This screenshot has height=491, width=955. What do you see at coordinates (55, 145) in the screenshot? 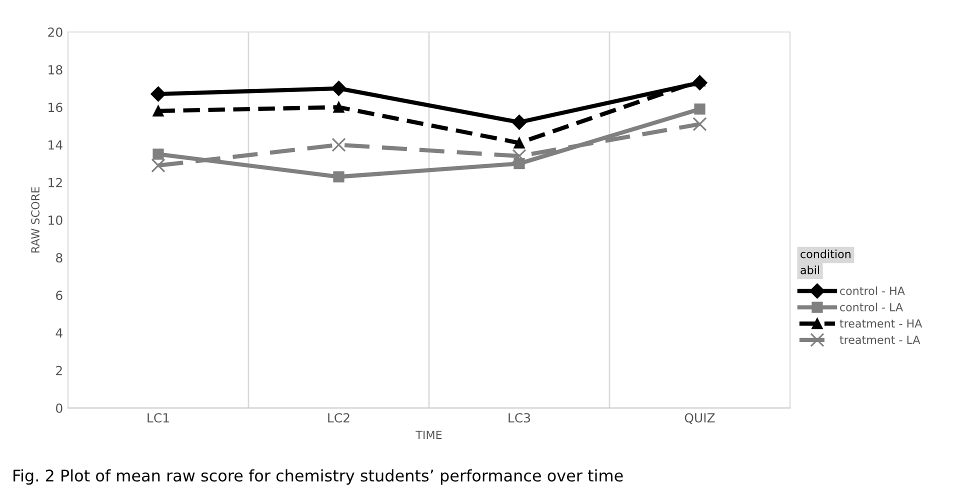
I see `y-tick-label: 14` at bounding box center [55, 145].